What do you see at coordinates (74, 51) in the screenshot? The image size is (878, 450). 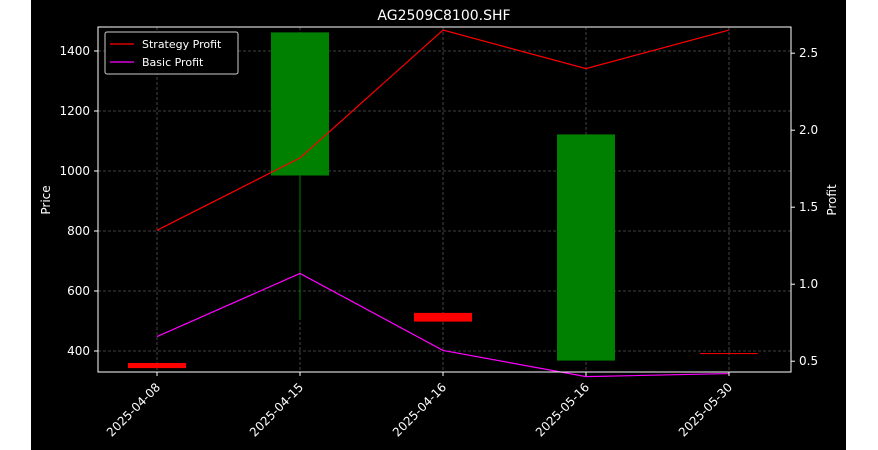 I see `y-tick-label: 1400` at bounding box center [74, 51].